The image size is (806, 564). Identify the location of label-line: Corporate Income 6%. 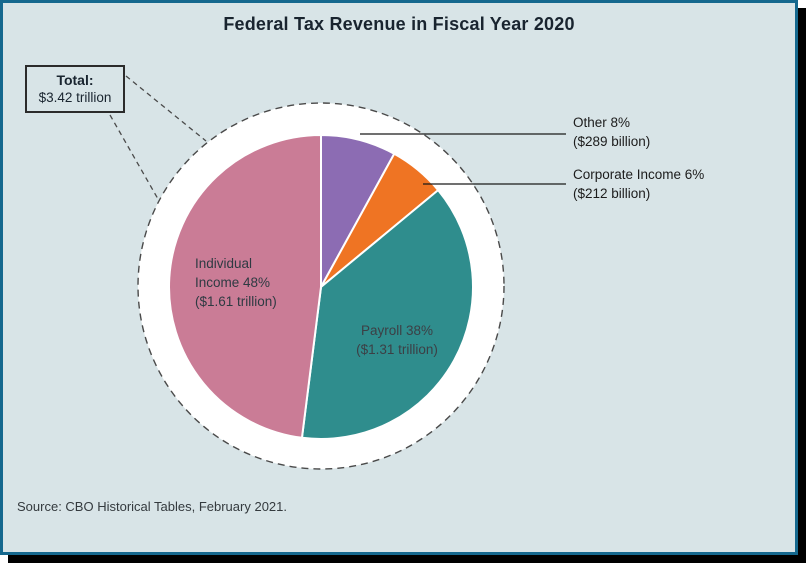
(639, 174).